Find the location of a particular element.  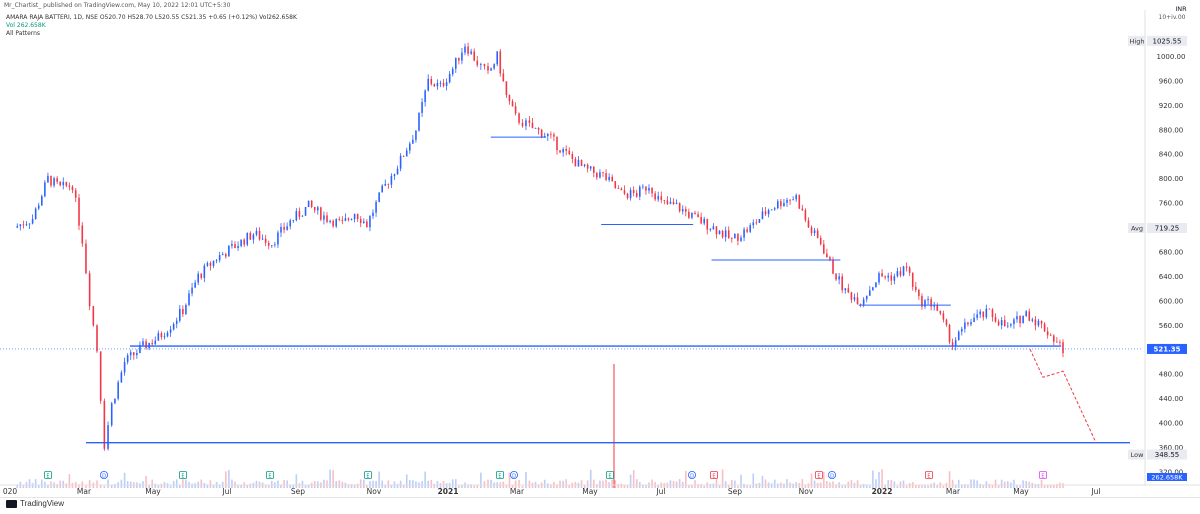

tradingview-logo: TradingView is located at coordinates (35, 503).